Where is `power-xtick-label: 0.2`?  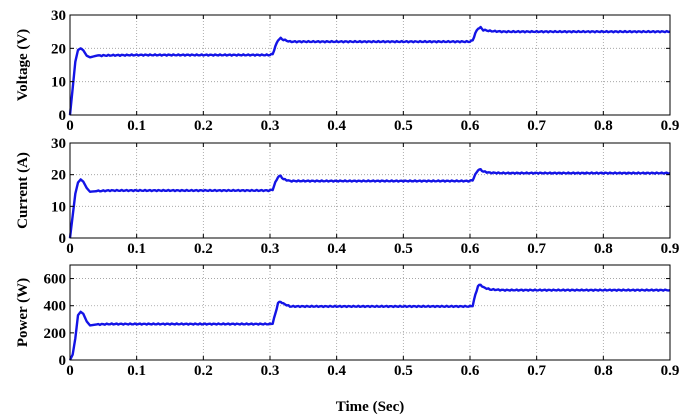
power-xtick-label: 0.2 is located at coordinates (203, 371).